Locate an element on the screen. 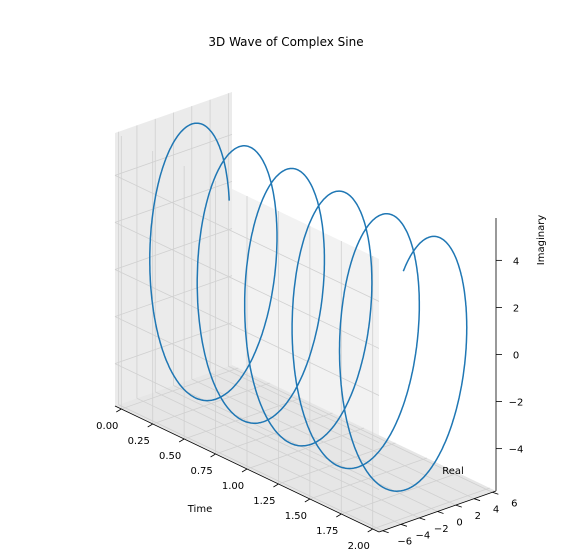  z-tick-label: 2 is located at coordinates (516, 308).